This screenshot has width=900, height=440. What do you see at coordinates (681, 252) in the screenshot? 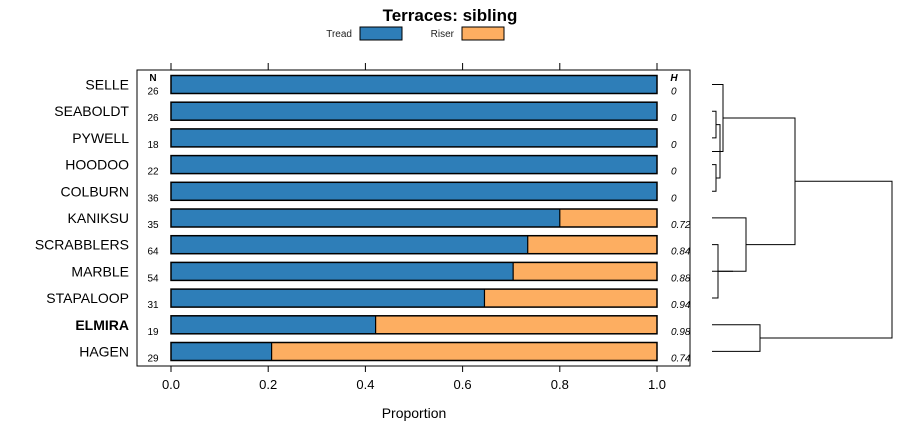
I see `h-value: 0.84` at bounding box center [681, 252].